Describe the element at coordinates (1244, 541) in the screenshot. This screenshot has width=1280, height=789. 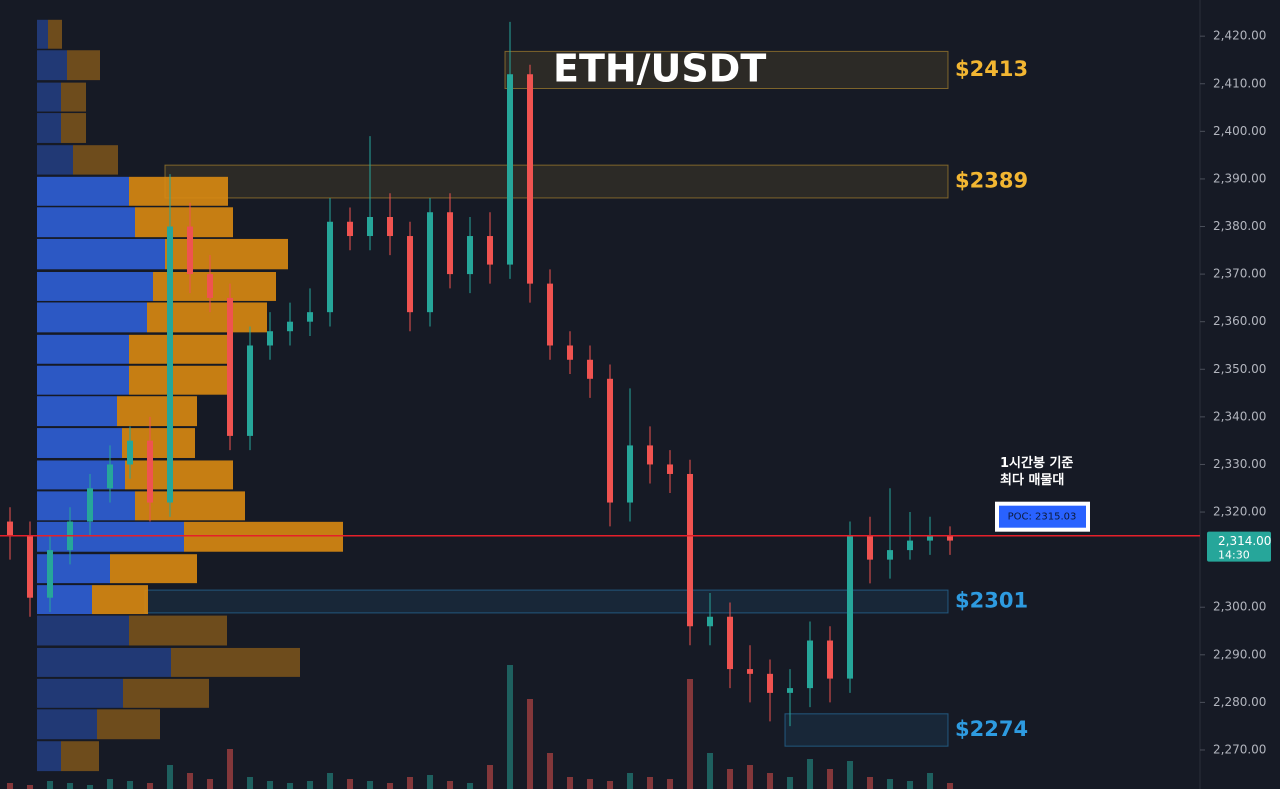
I see `last-price: 2,314.00` at that location.